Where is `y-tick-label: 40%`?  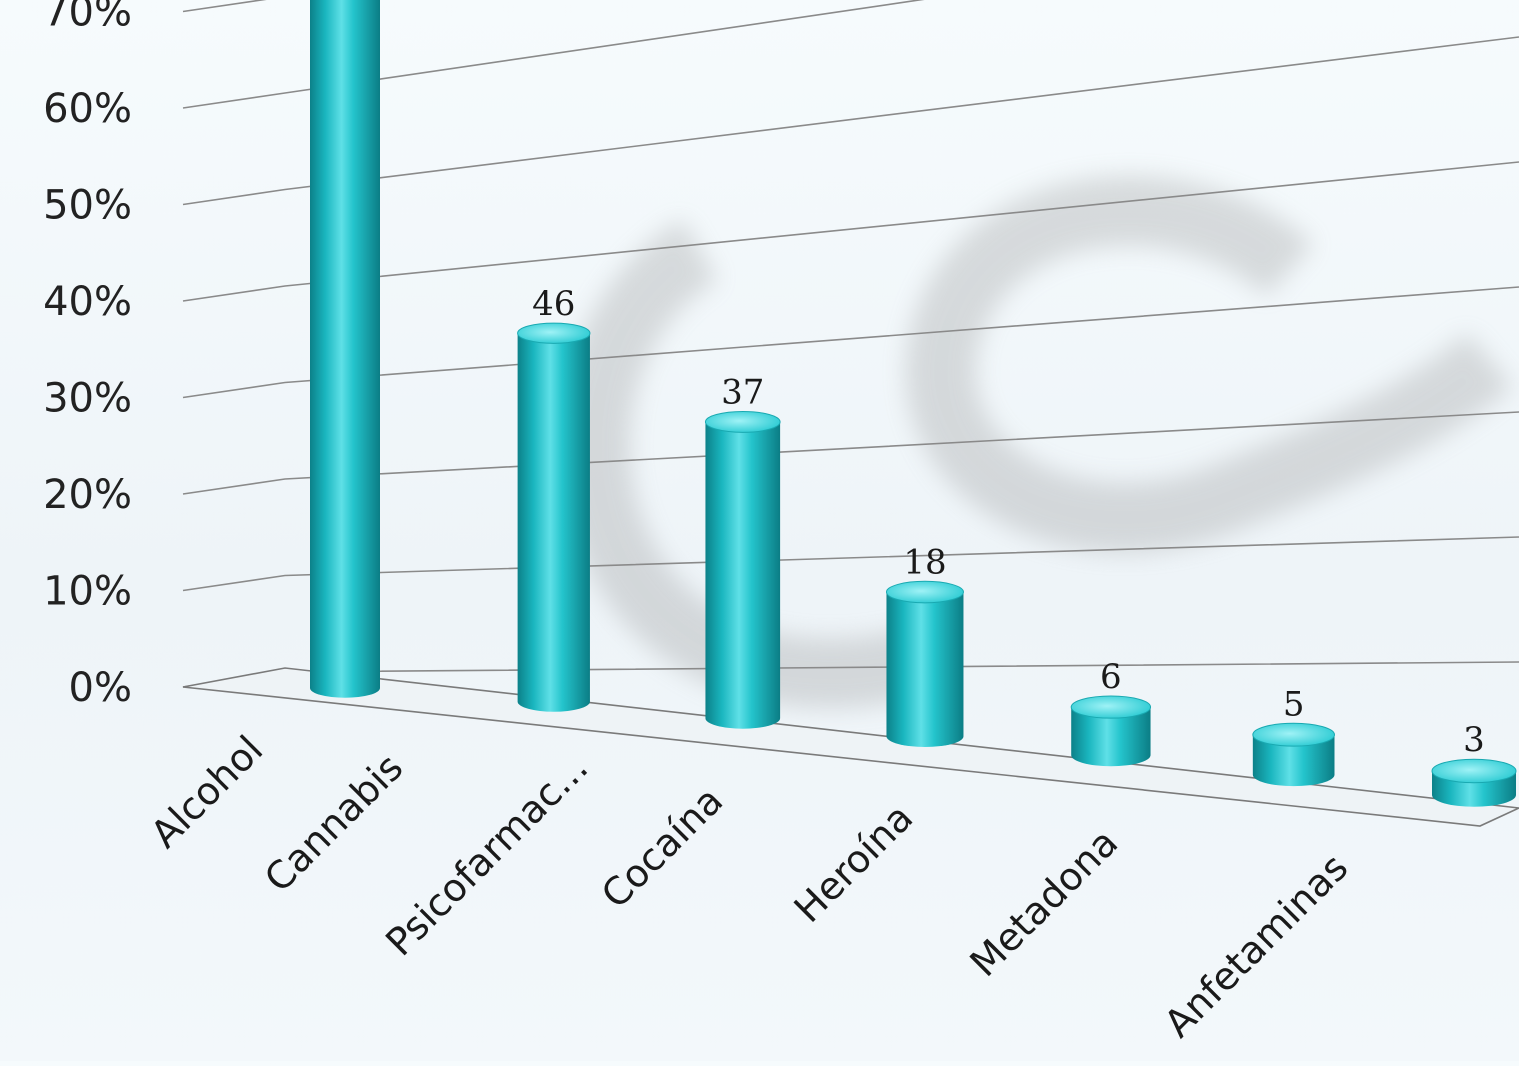
y-tick-label: 40% is located at coordinates (87, 302).